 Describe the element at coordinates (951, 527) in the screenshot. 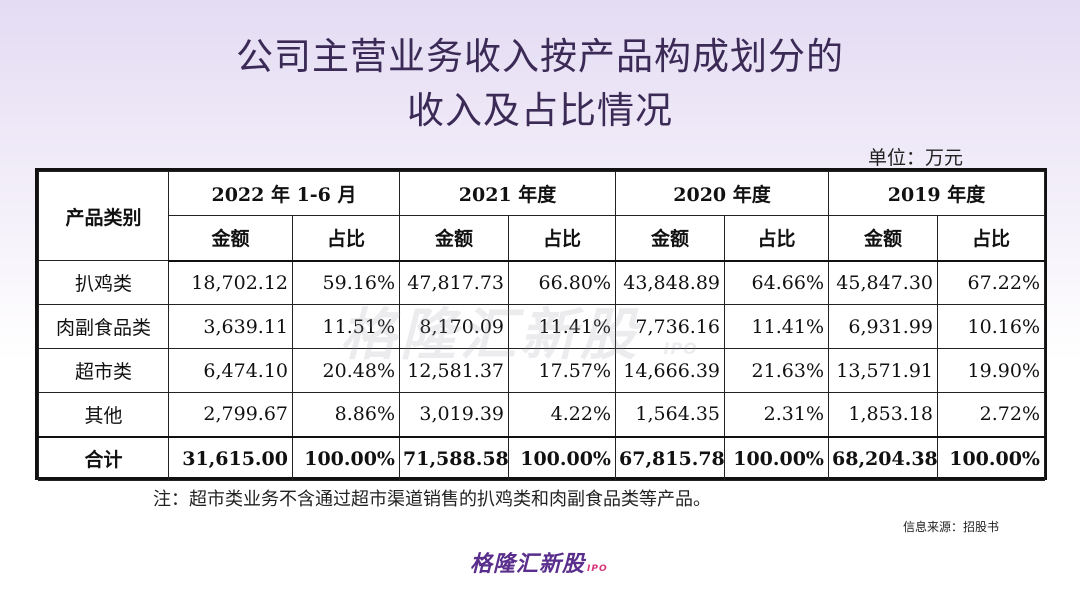

I see `source-label: 信息来源：招股书` at that location.